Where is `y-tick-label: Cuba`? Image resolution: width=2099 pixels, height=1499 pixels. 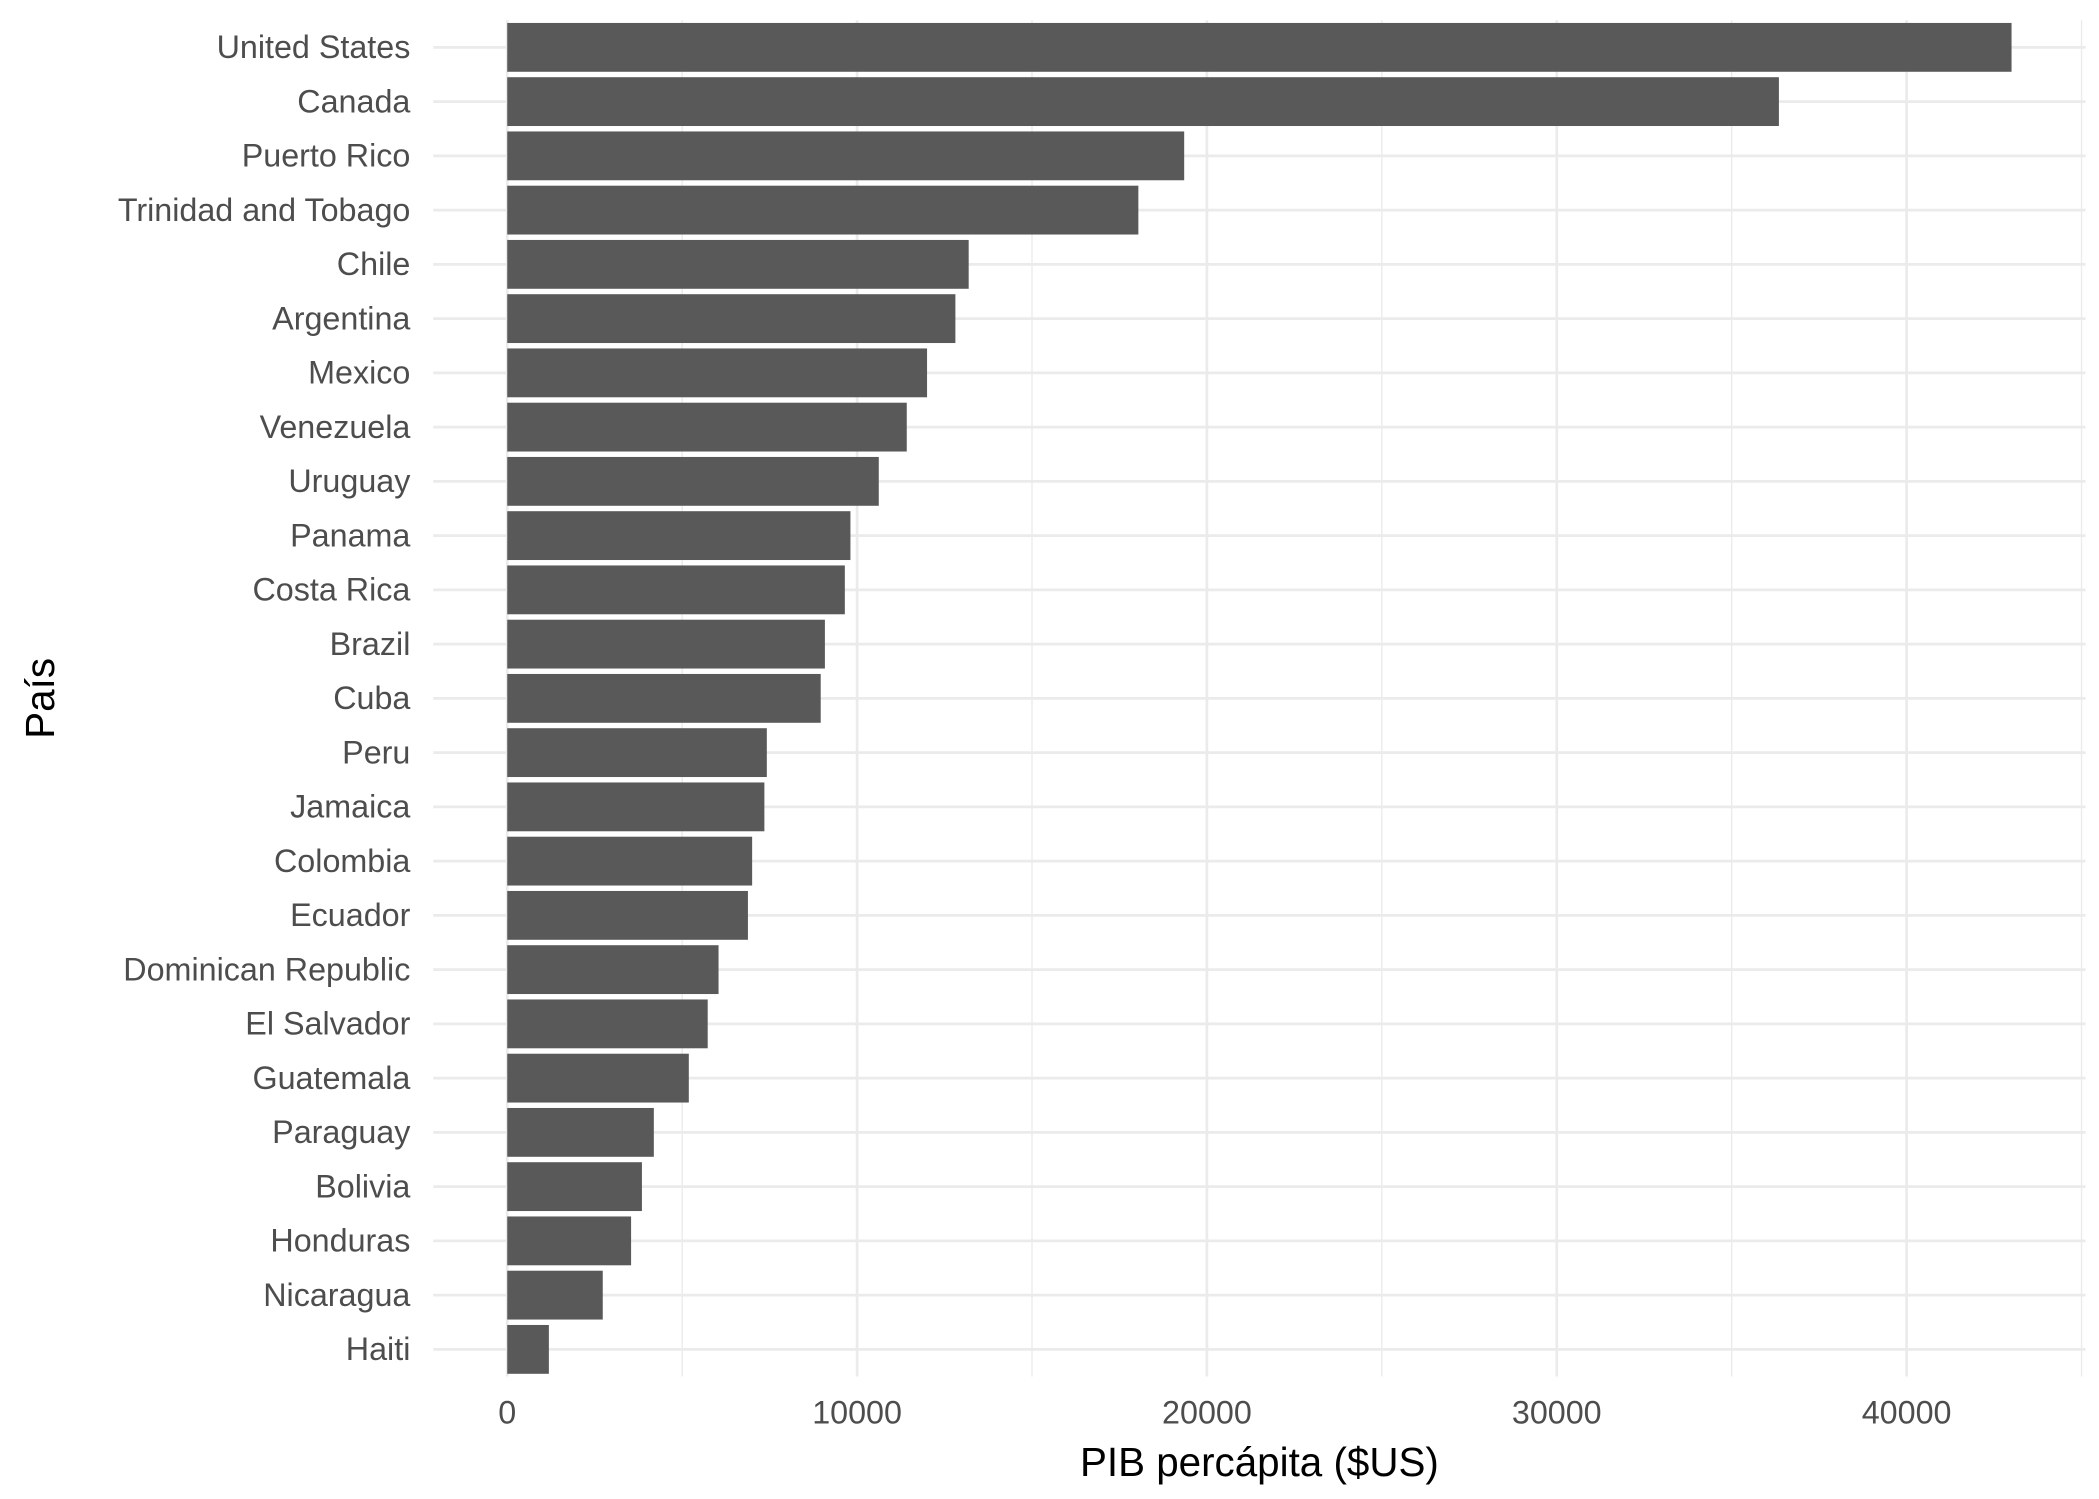 y-tick-label: Cuba is located at coordinates (371, 698).